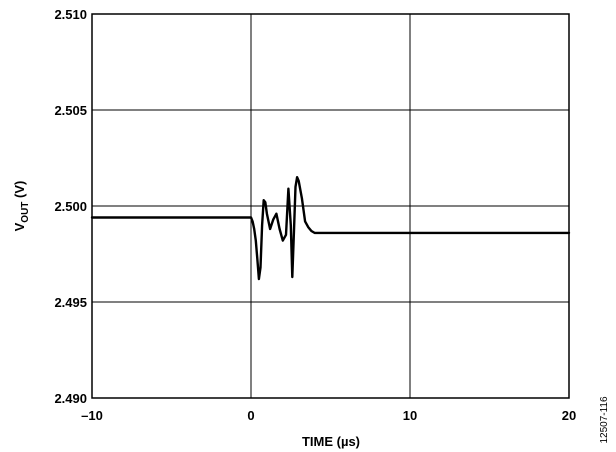 This screenshot has width=616, height=452. Describe the element at coordinates (70, 302) in the screenshot. I see `y-tick-label: 2.495` at that location.